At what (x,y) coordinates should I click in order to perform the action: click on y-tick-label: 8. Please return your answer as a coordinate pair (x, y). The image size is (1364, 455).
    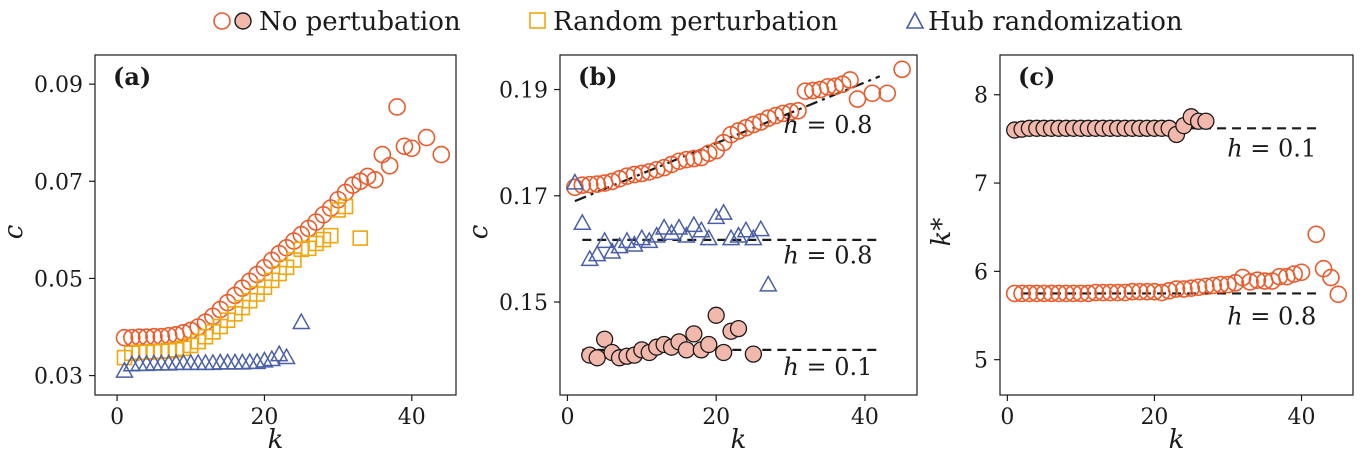
    Looking at the image, I should click on (981, 96).